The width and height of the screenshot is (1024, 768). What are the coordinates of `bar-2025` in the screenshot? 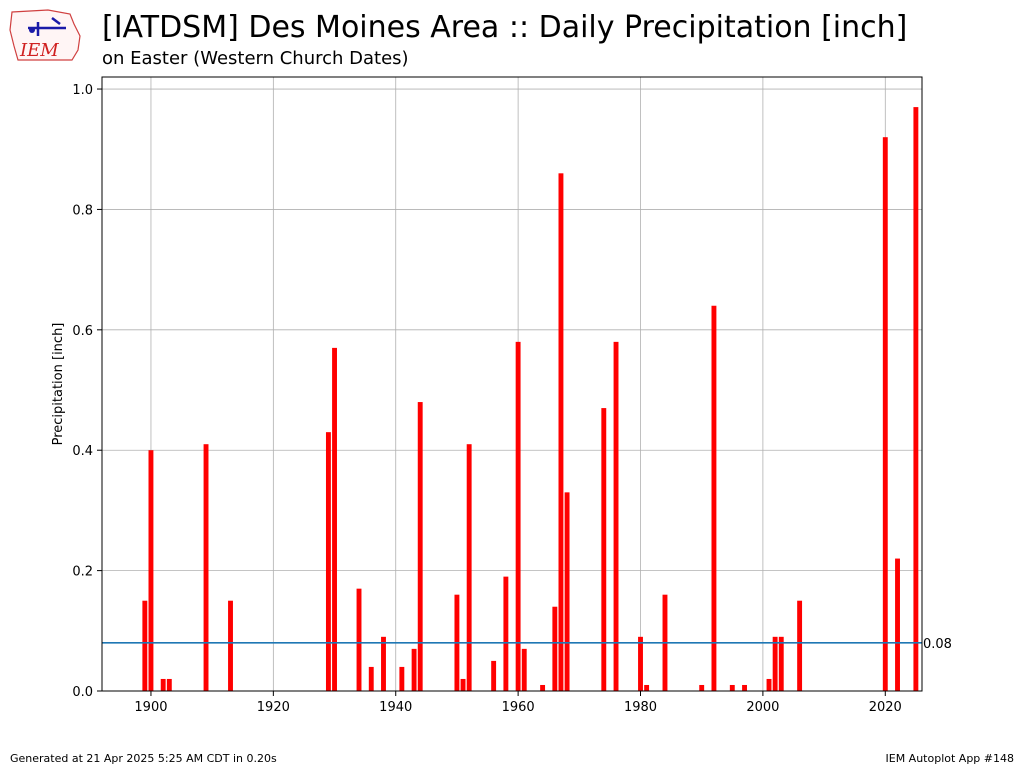 It's located at (916, 399).